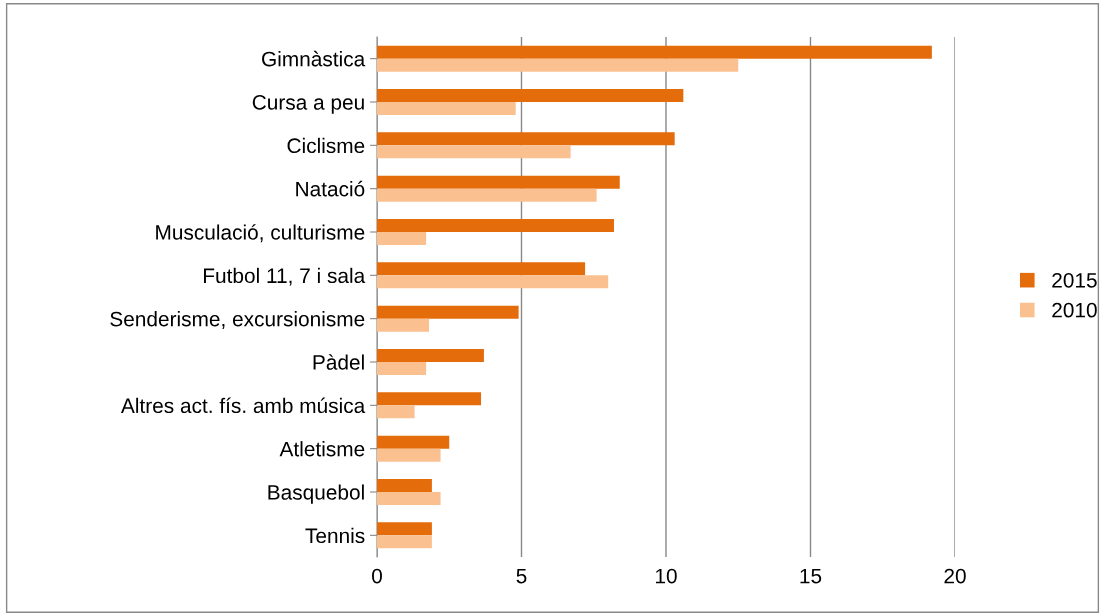 This screenshot has width=1105, height=616. What do you see at coordinates (316, 494) in the screenshot?
I see `y-tick-label: Basquebol` at bounding box center [316, 494].